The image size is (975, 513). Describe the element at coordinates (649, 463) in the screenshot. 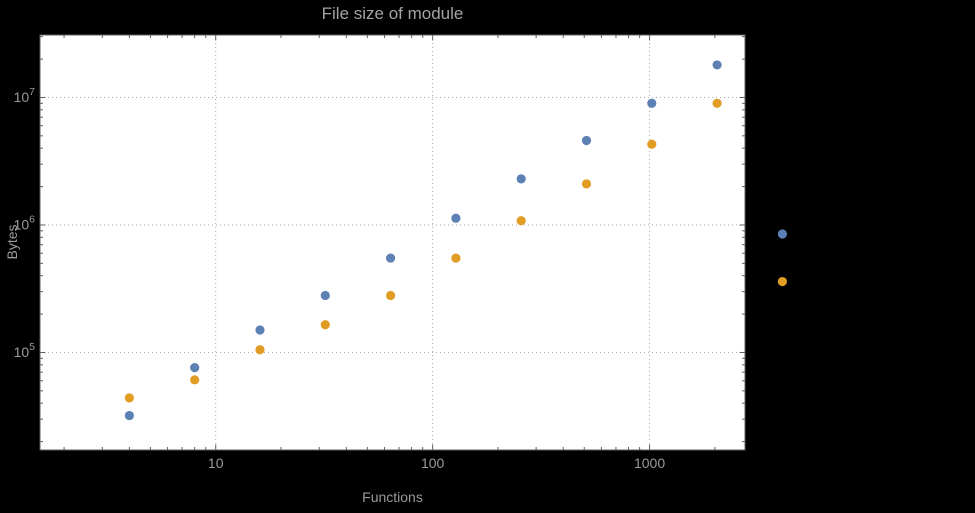

I see `x-tick-label: 1000` at that location.